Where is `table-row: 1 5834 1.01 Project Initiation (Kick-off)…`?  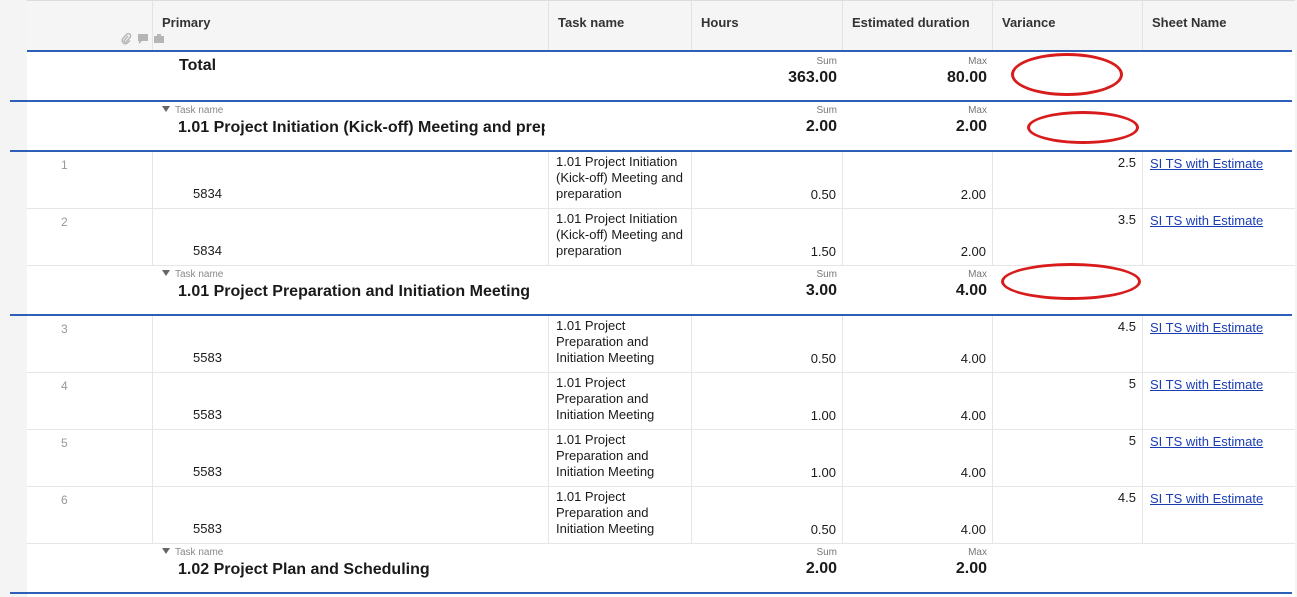
table-row: 1 5834 1.01 Project Initiation (Kick-off)… is located at coordinates (661, 180).